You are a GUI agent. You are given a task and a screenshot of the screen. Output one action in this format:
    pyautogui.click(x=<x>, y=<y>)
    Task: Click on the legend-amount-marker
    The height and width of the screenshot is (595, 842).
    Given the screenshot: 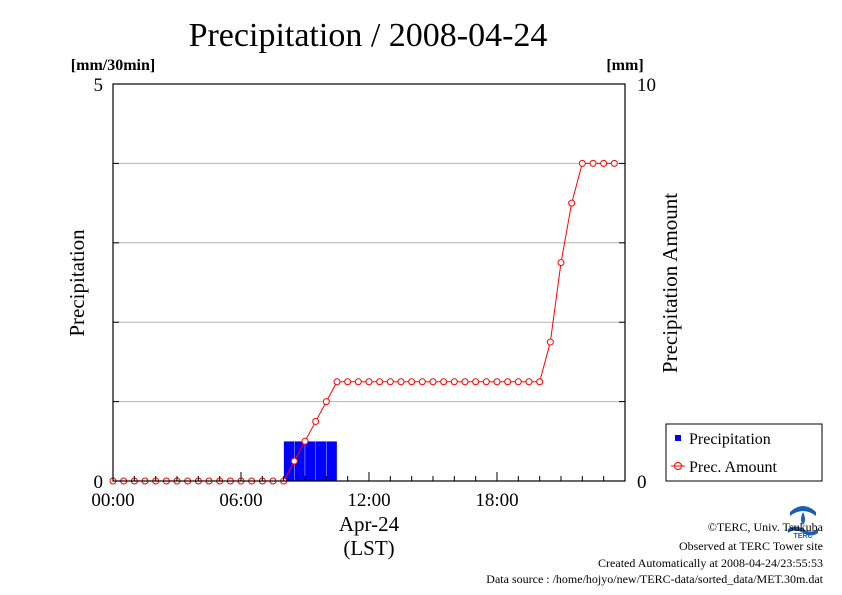 What is the action you would take?
    pyautogui.click(x=678, y=466)
    